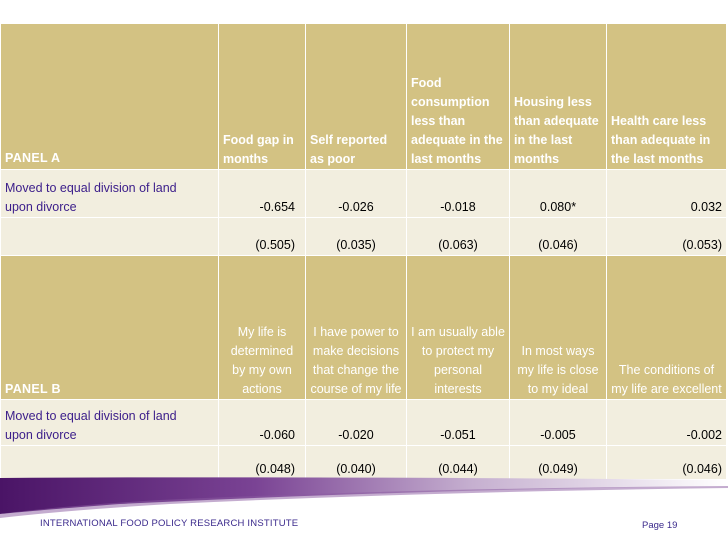 Image resolution: width=728 pixels, height=546 pixels. What do you see at coordinates (364, 497) in the screenshot?
I see `footer-swoosh` at bounding box center [364, 497].